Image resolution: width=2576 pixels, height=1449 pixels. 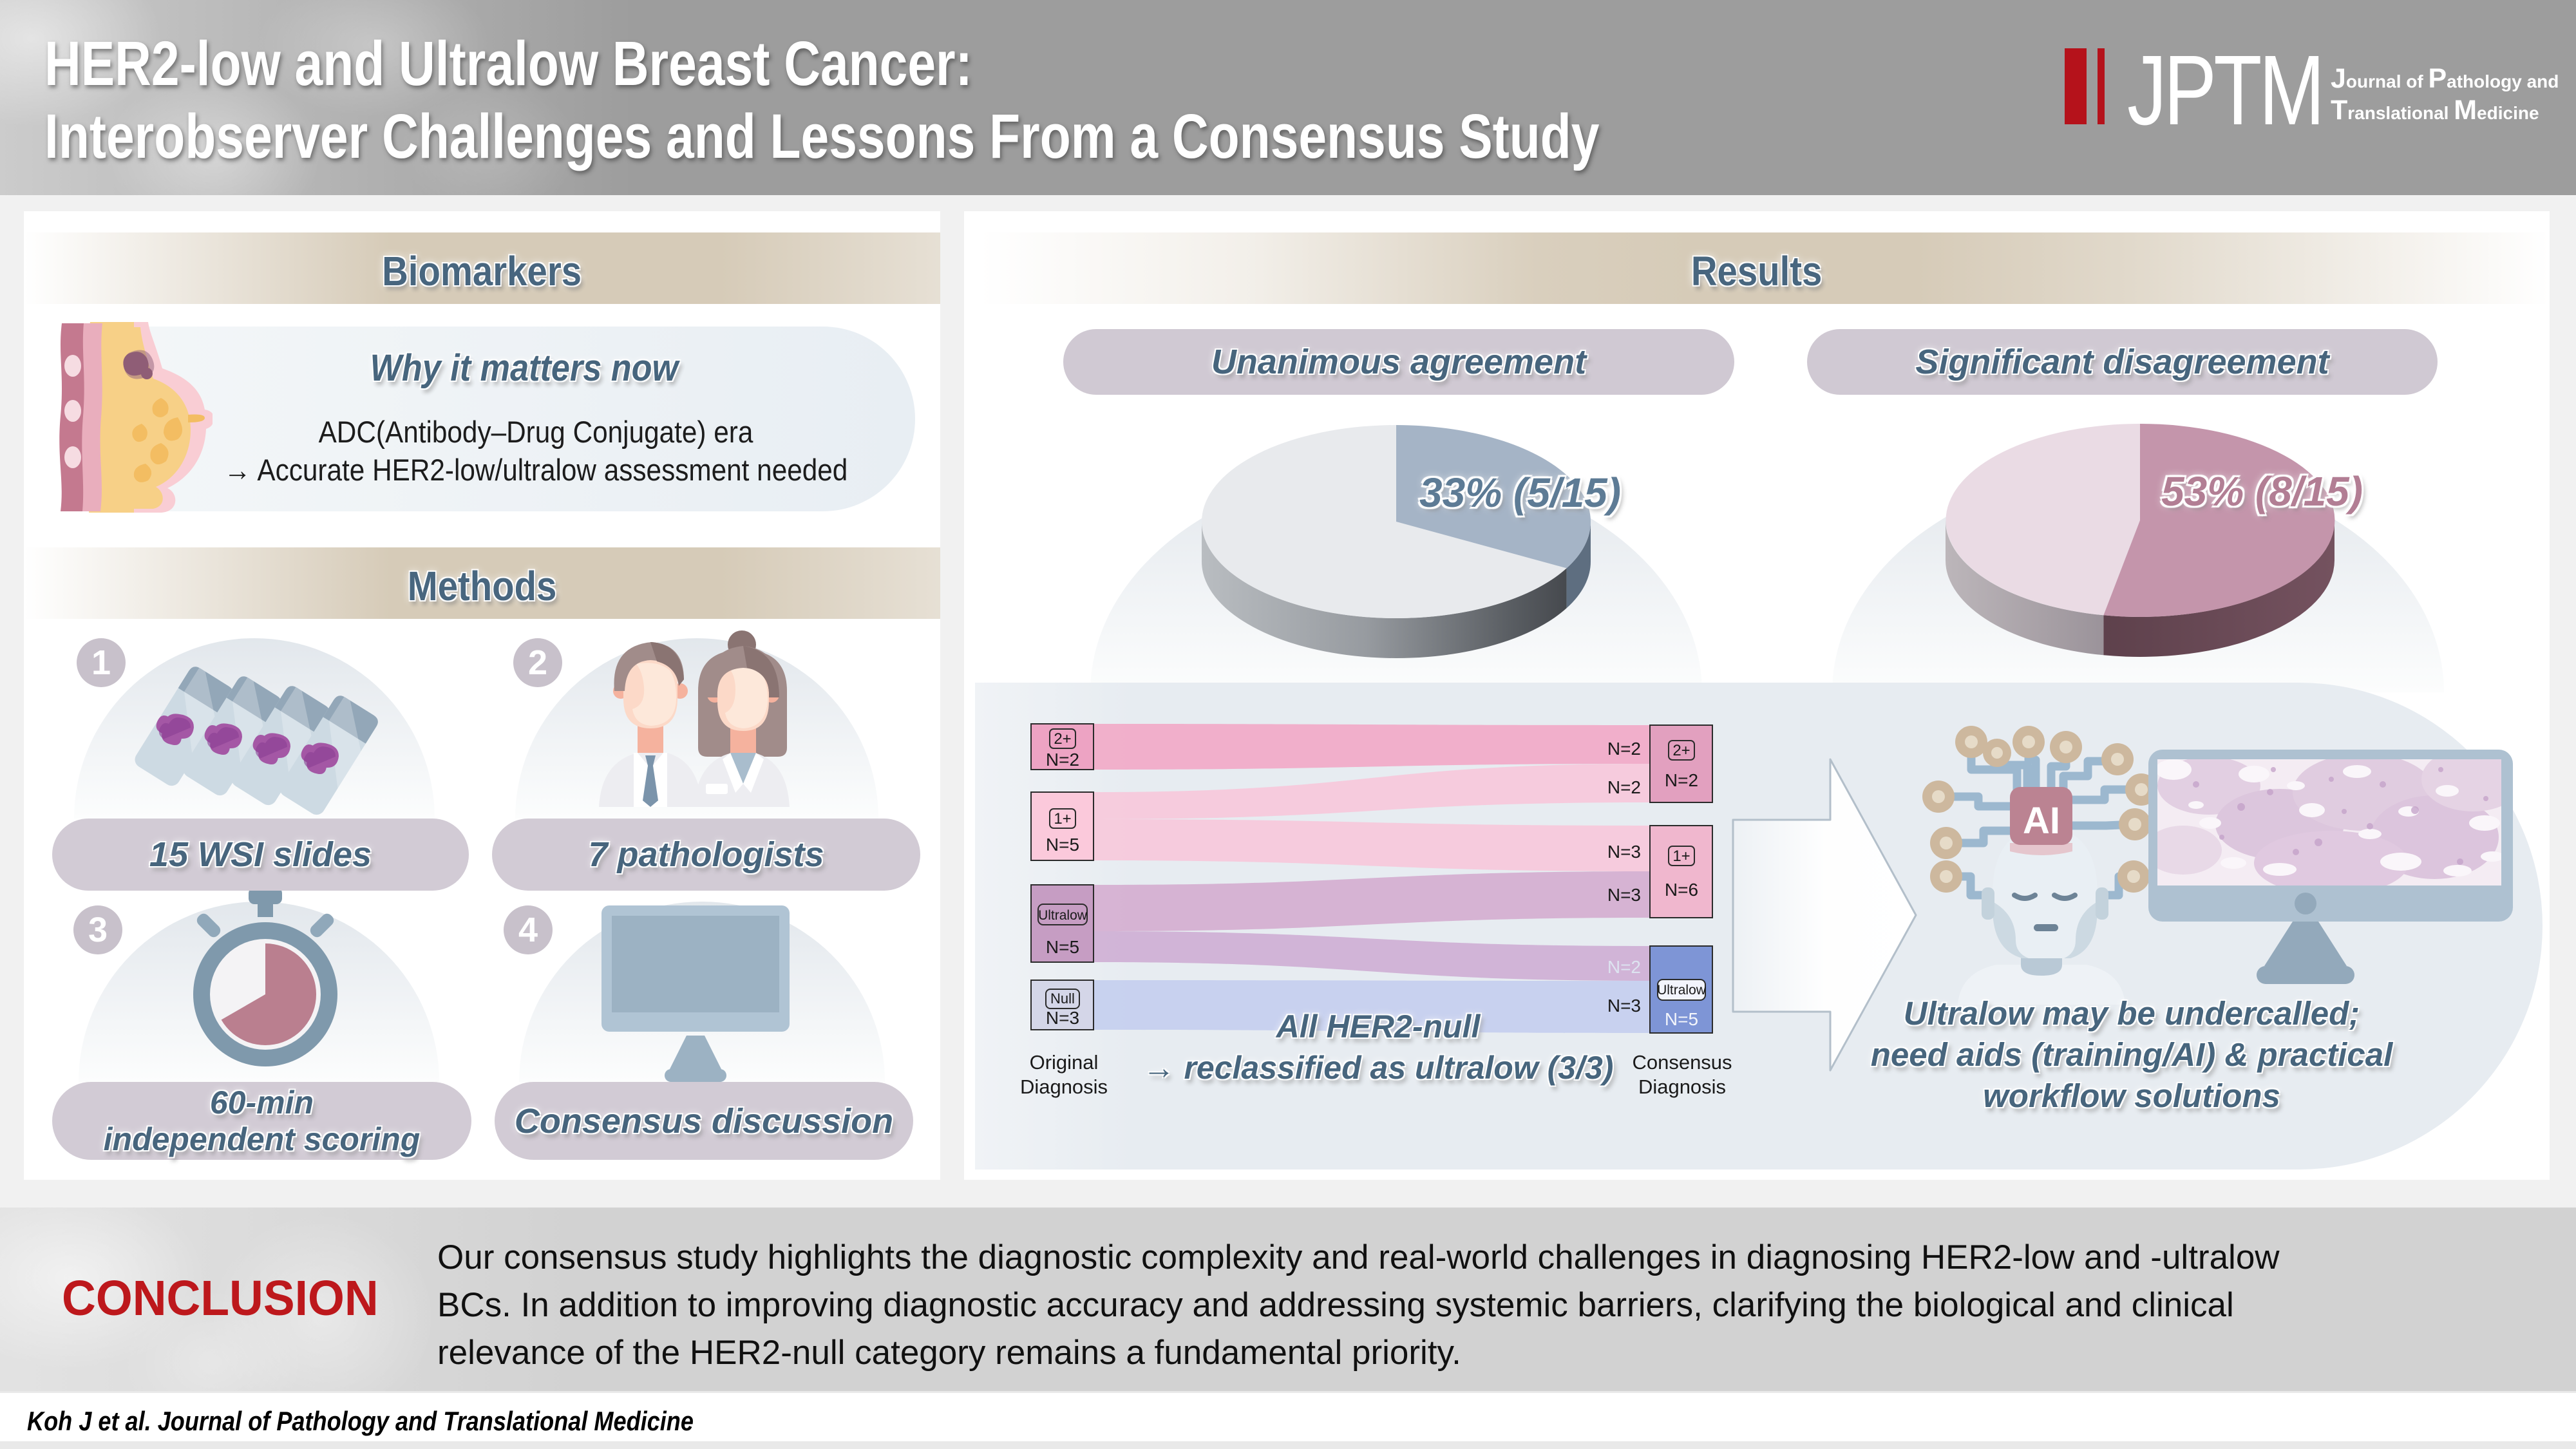 What do you see at coordinates (1682, 890) in the screenshot?
I see `svg-text: N=6` at bounding box center [1682, 890].